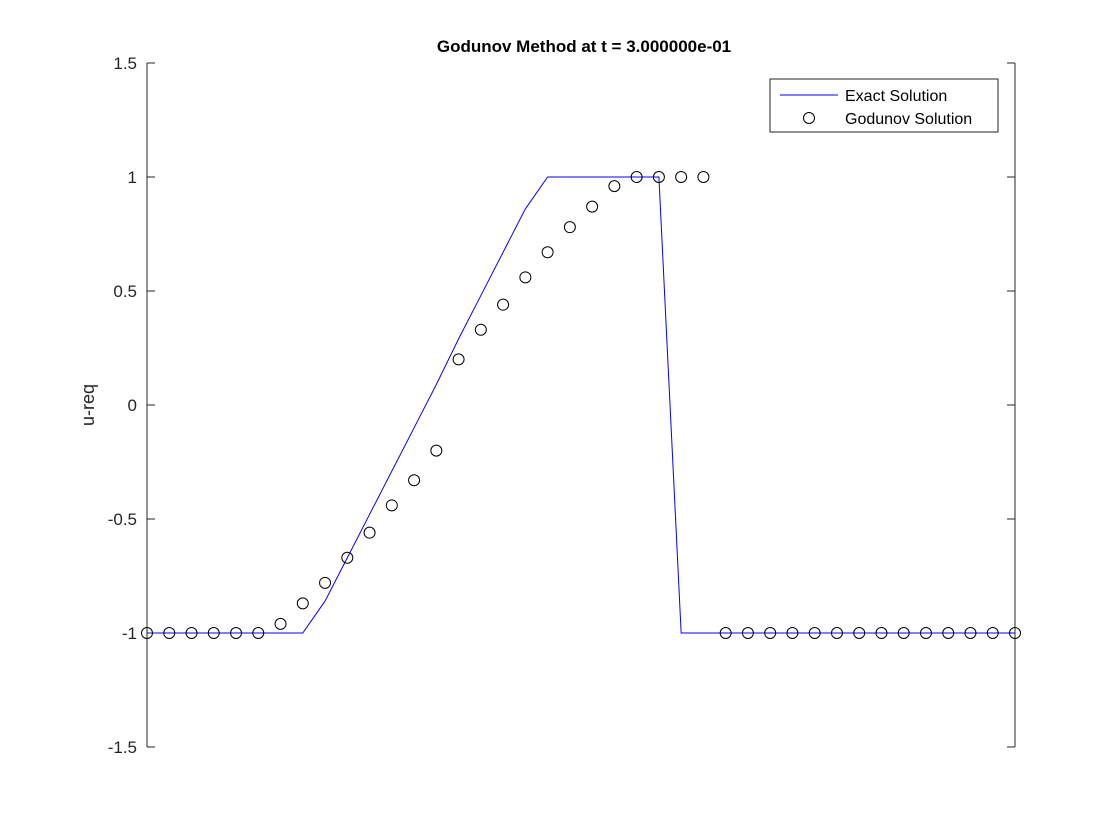 The height and width of the screenshot is (840, 1120). What do you see at coordinates (132, 405) in the screenshot?
I see `y-tick-label: 0` at bounding box center [132, 405].